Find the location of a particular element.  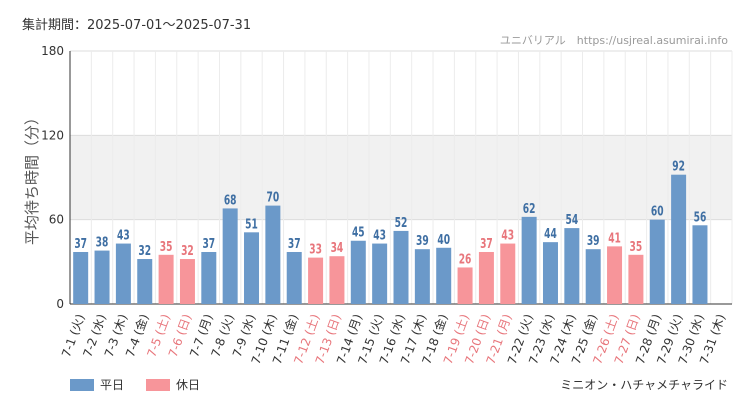

chart-legend: 平日 休日 is located at coordinates (146, 384).